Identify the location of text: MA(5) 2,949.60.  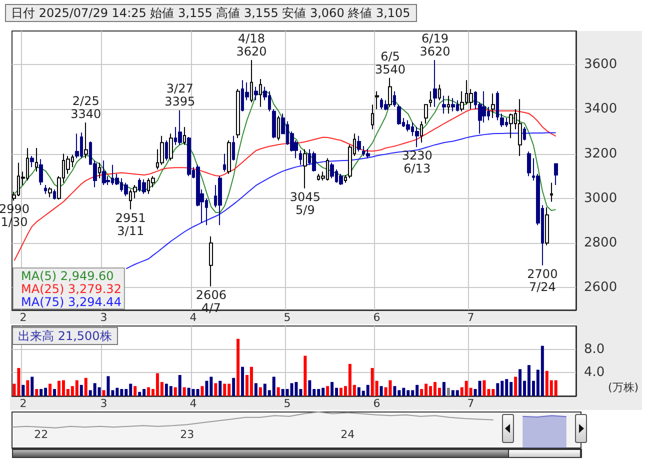
(67, 276).